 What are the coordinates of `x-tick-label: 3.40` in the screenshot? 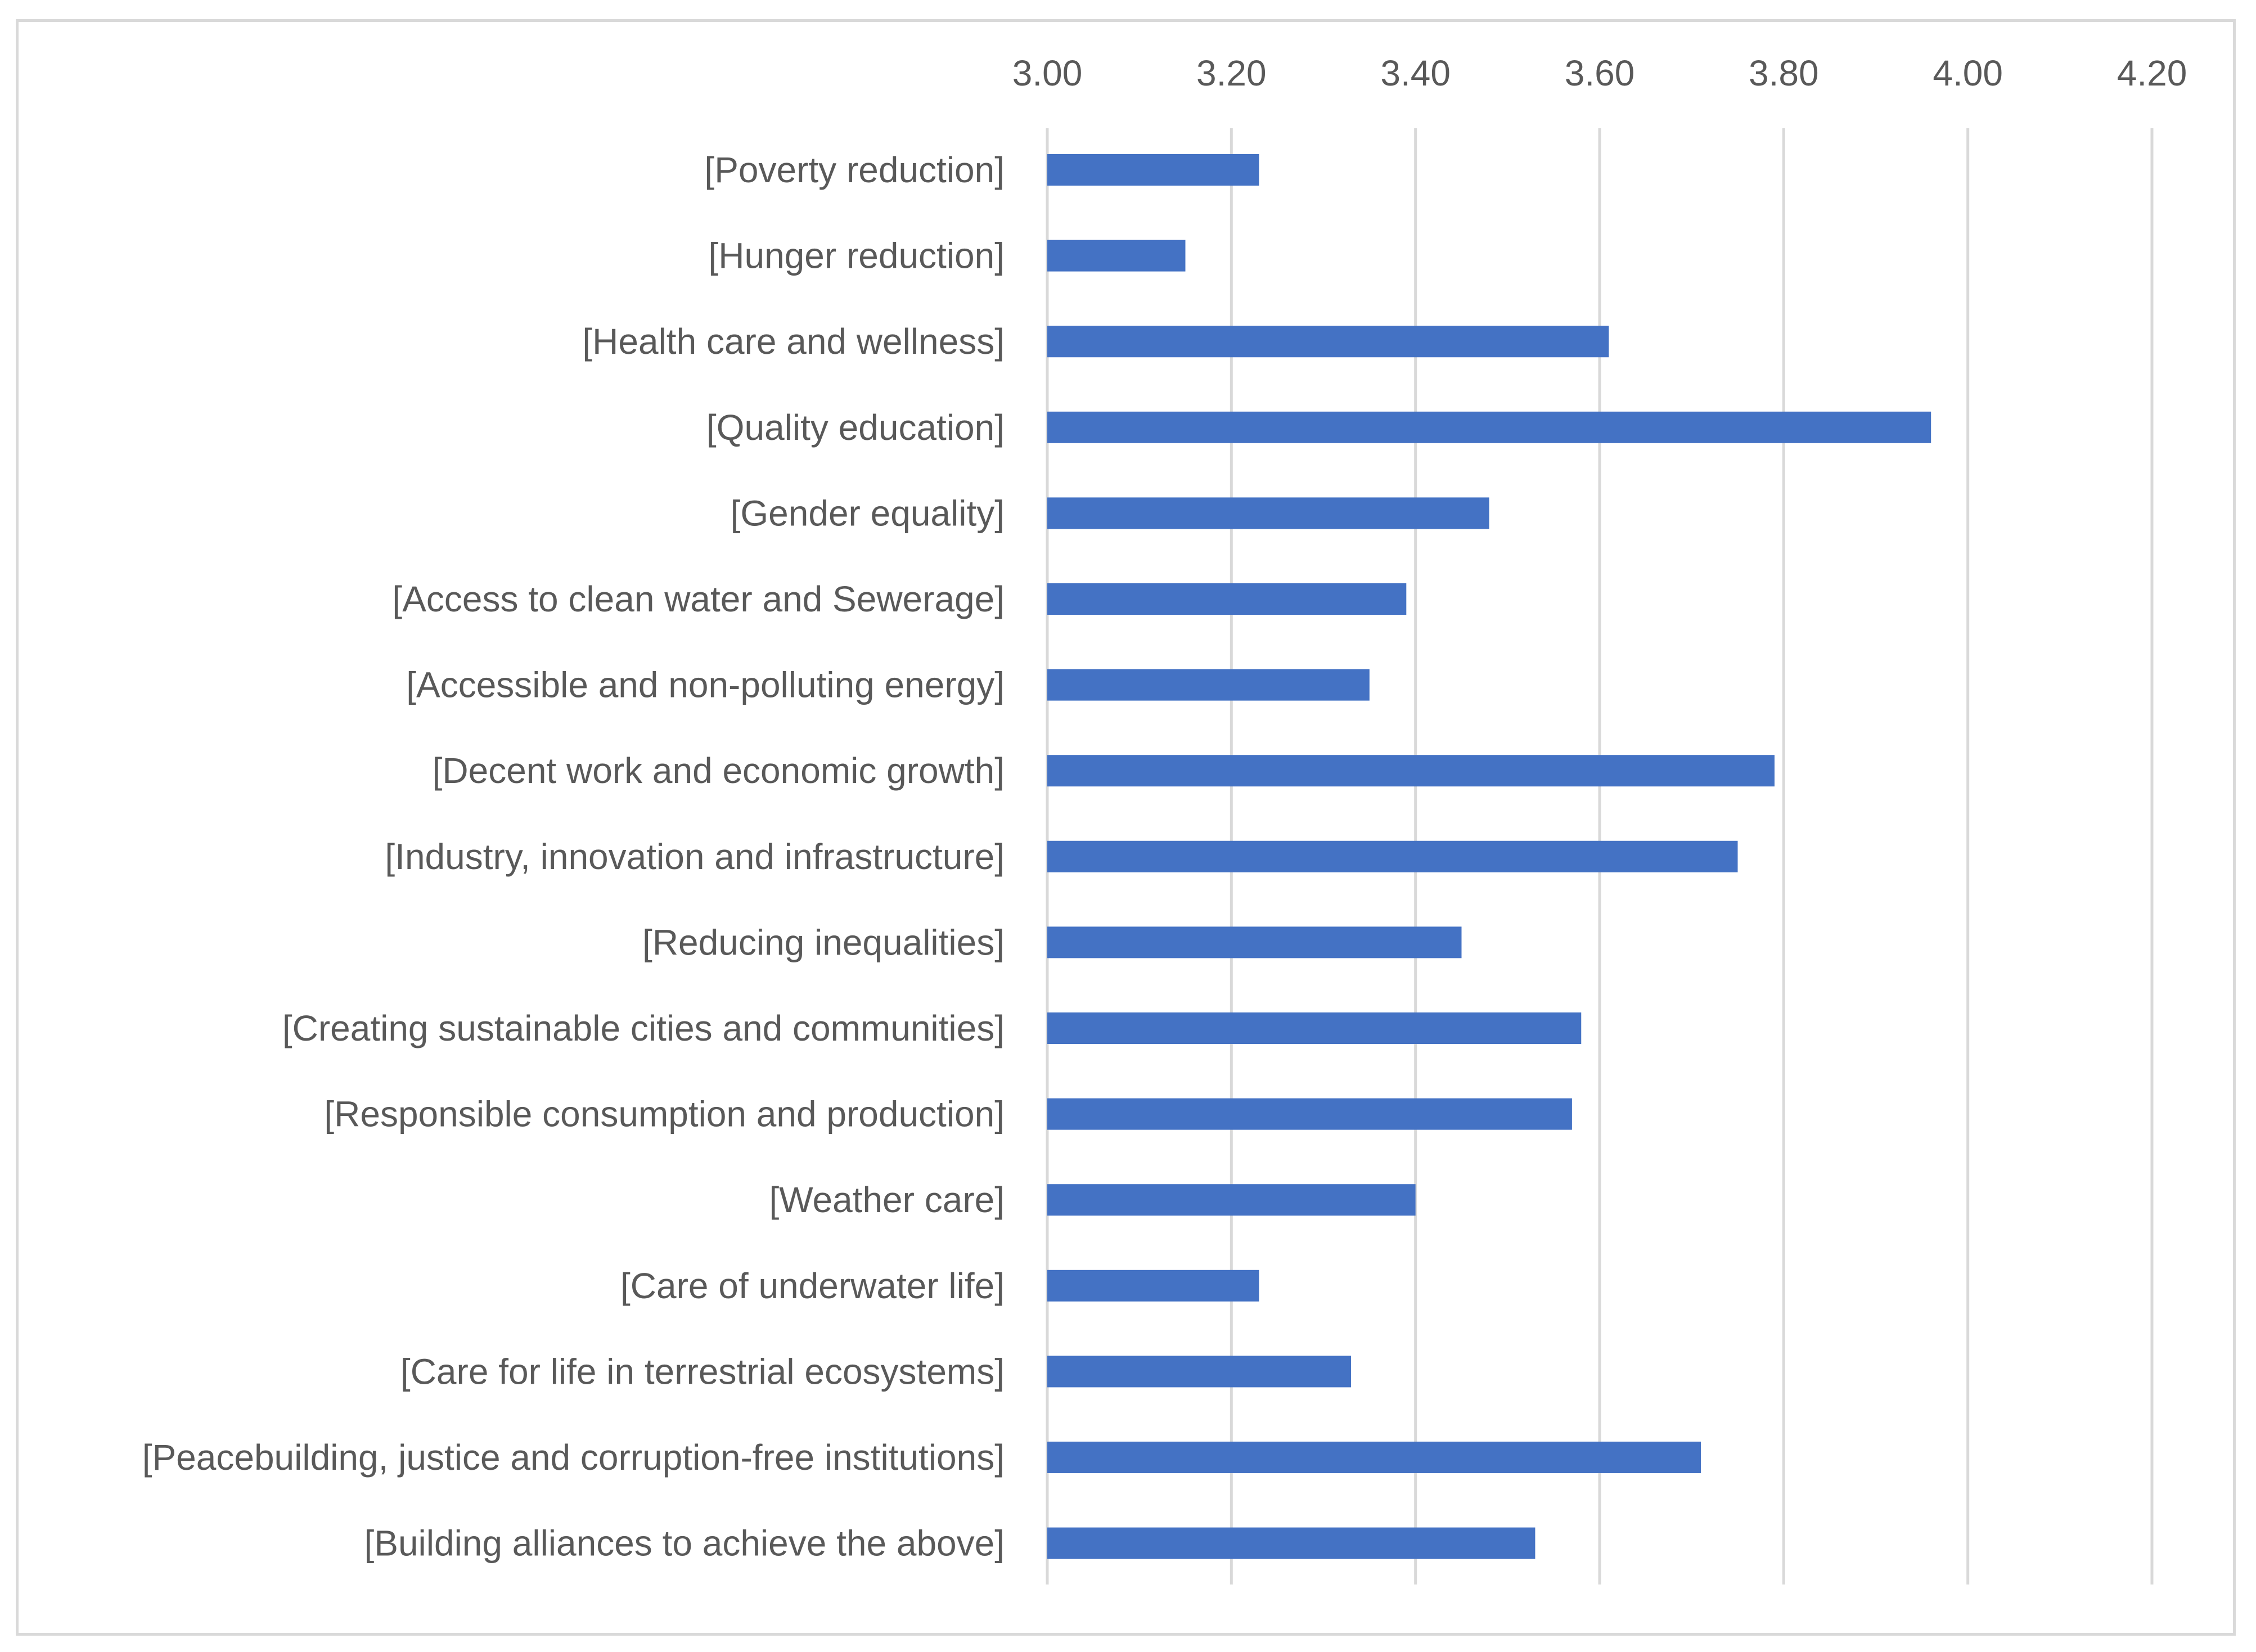 It's located at (1415, 73).